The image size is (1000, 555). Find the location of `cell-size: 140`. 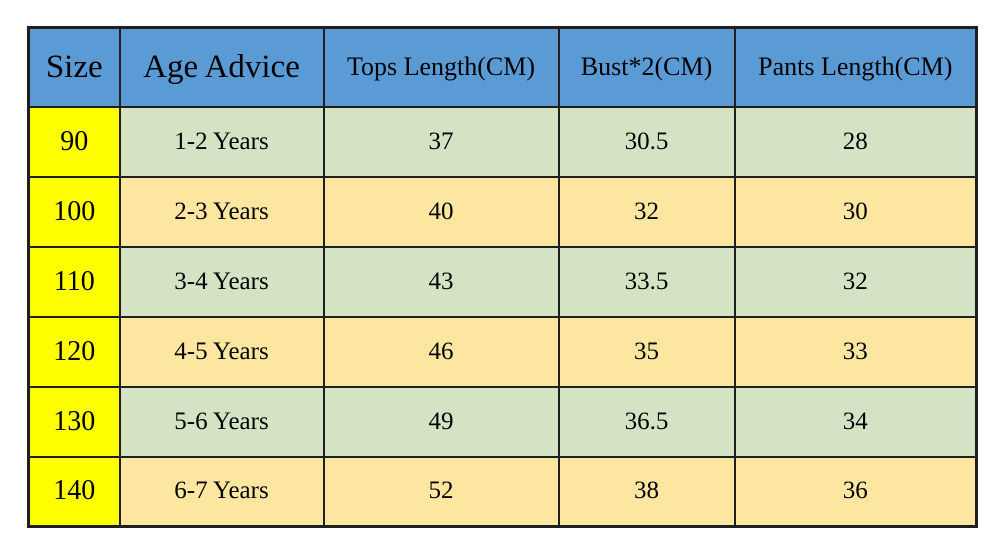

cell-size: 140 is located at coordinates (74, 491).